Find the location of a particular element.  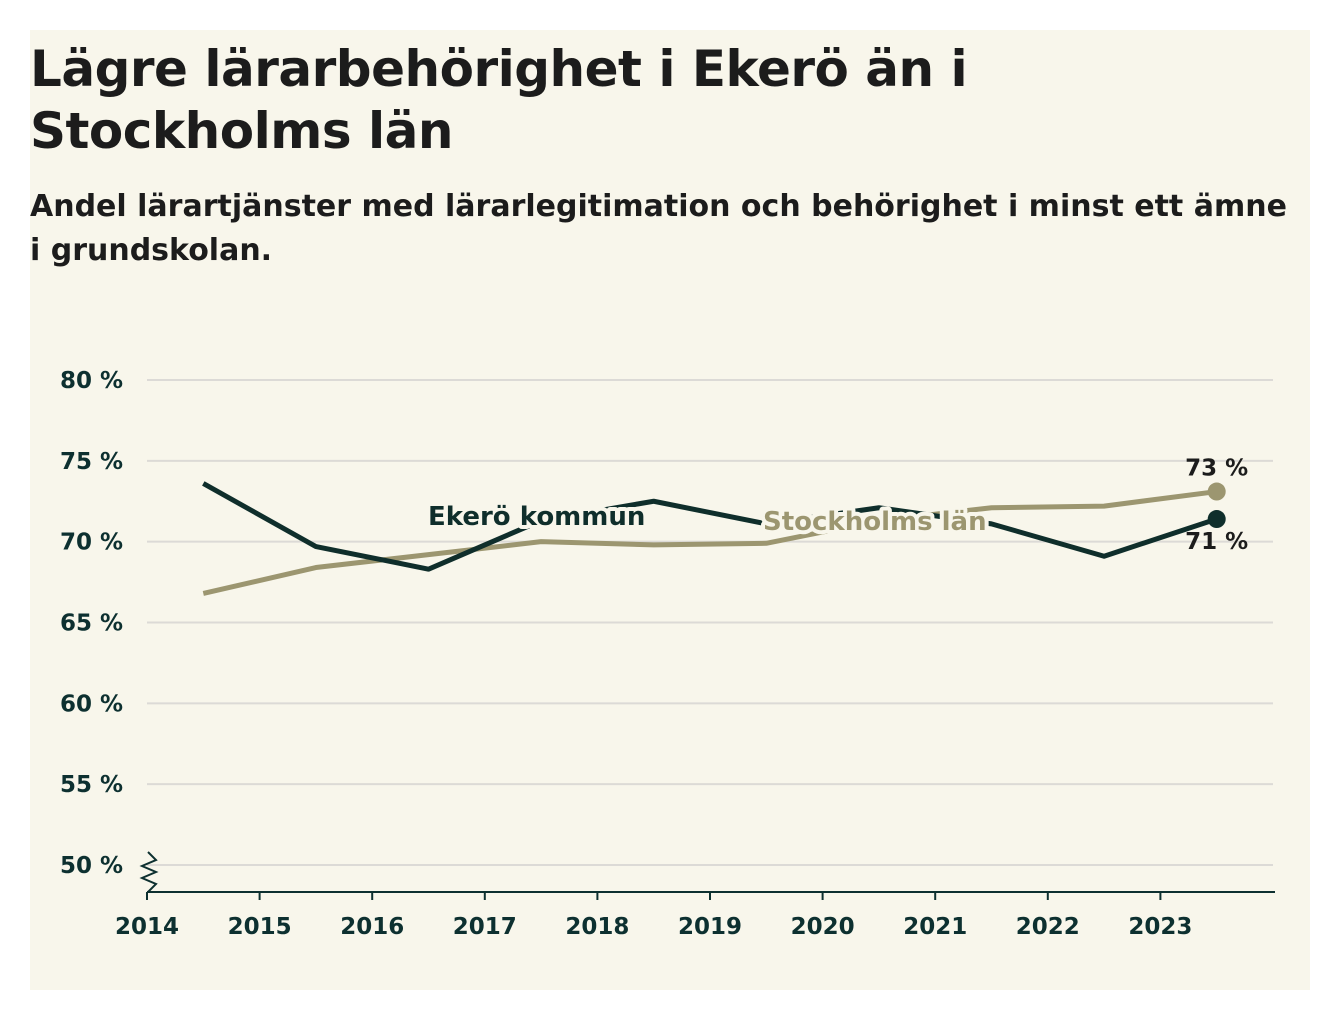

y-tick-label: 80 % is located at coordinates (91, 381).